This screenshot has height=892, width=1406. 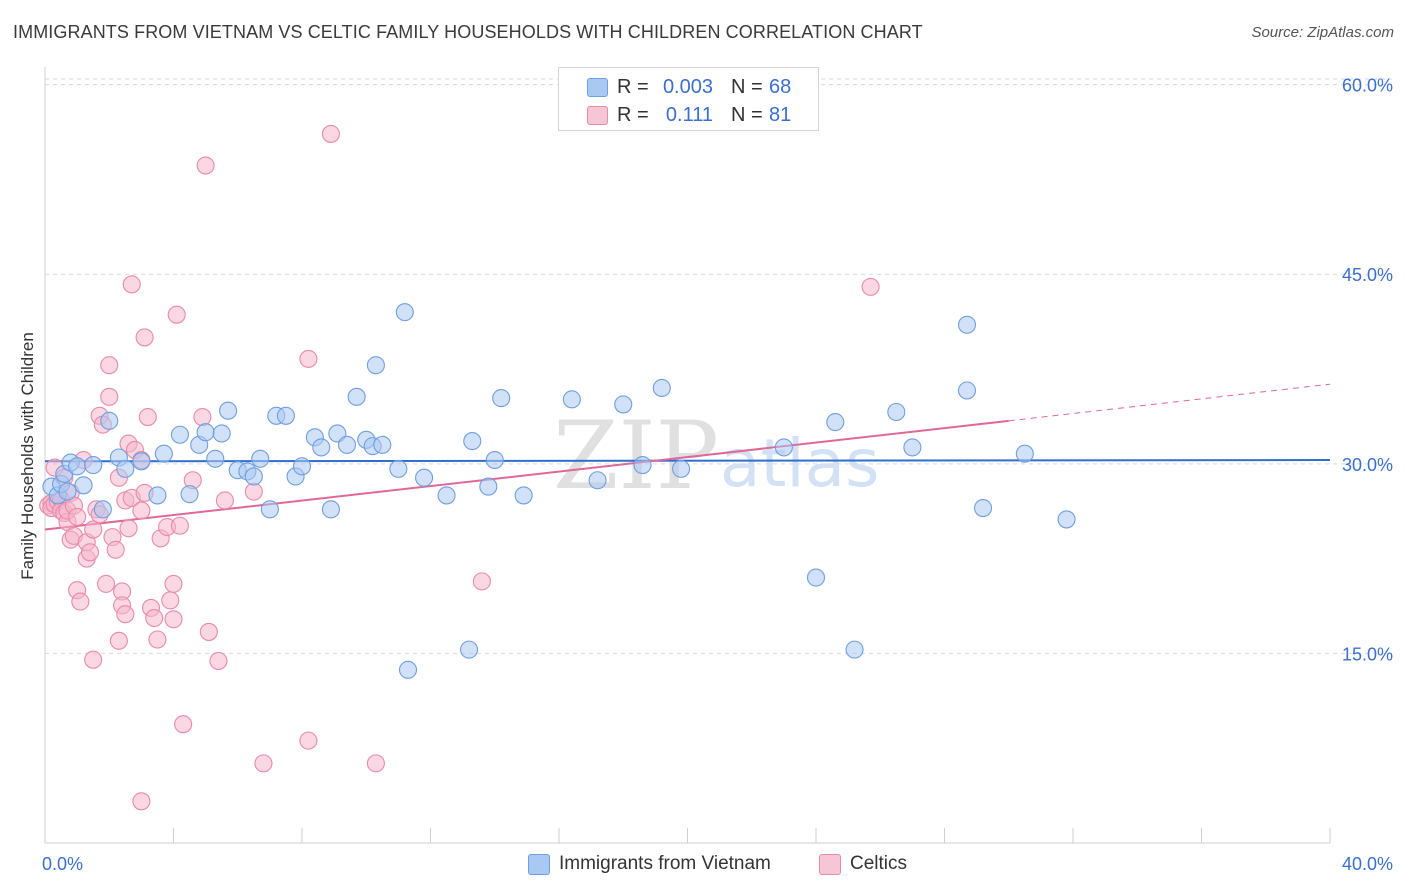 I want to click on n-value: 68, so click(x=780, y=87).